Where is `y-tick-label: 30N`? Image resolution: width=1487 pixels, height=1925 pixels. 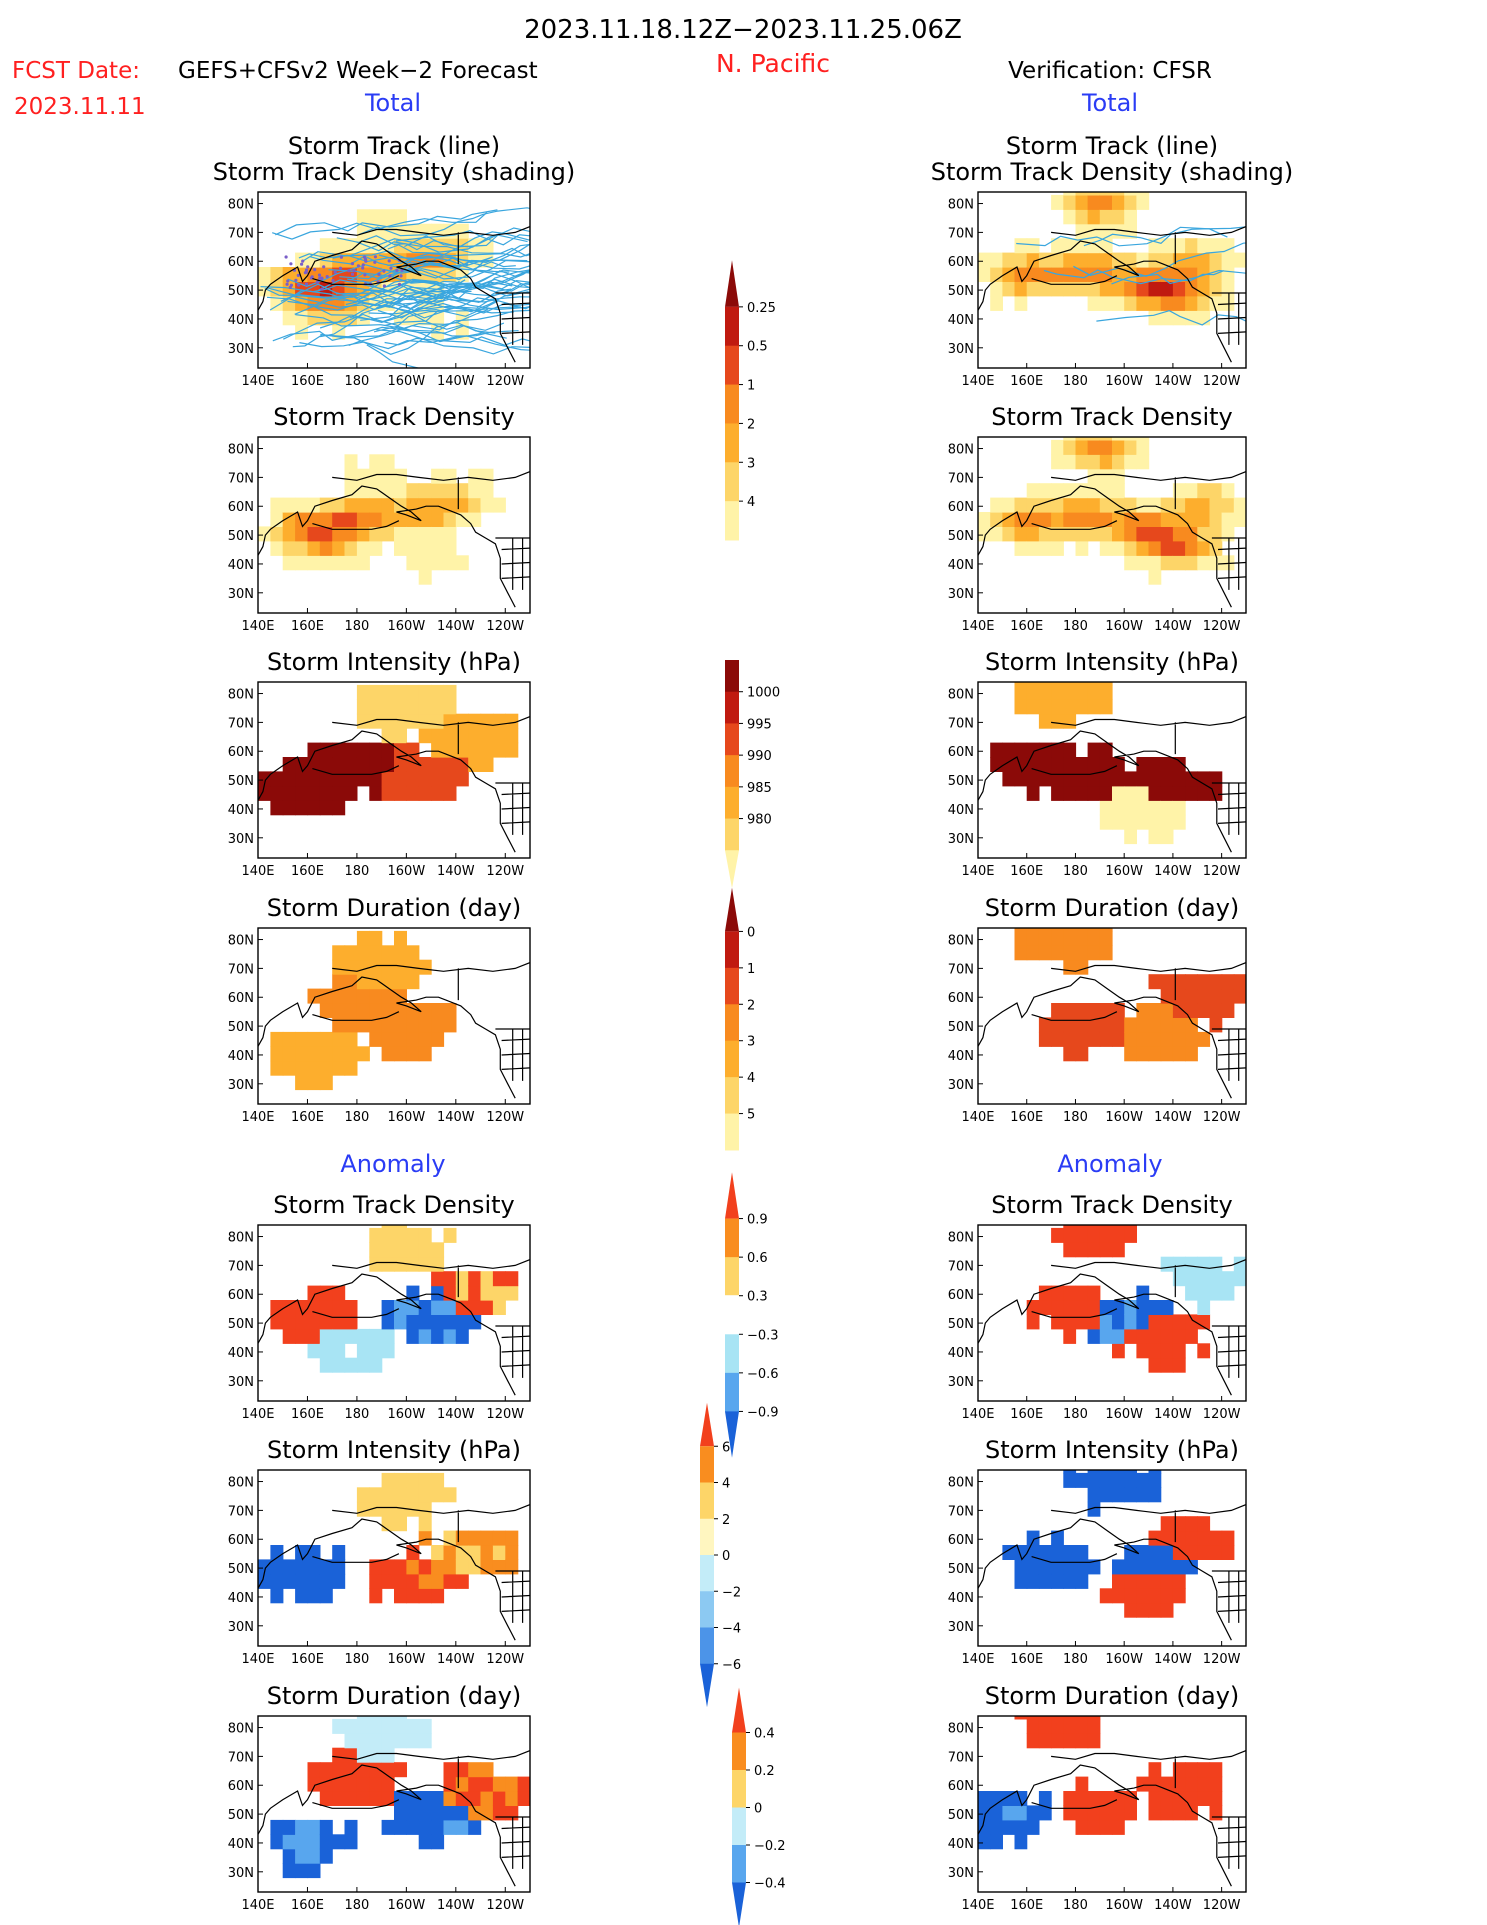
y-tick-label: 30N is located at coordinates (961, 1873).